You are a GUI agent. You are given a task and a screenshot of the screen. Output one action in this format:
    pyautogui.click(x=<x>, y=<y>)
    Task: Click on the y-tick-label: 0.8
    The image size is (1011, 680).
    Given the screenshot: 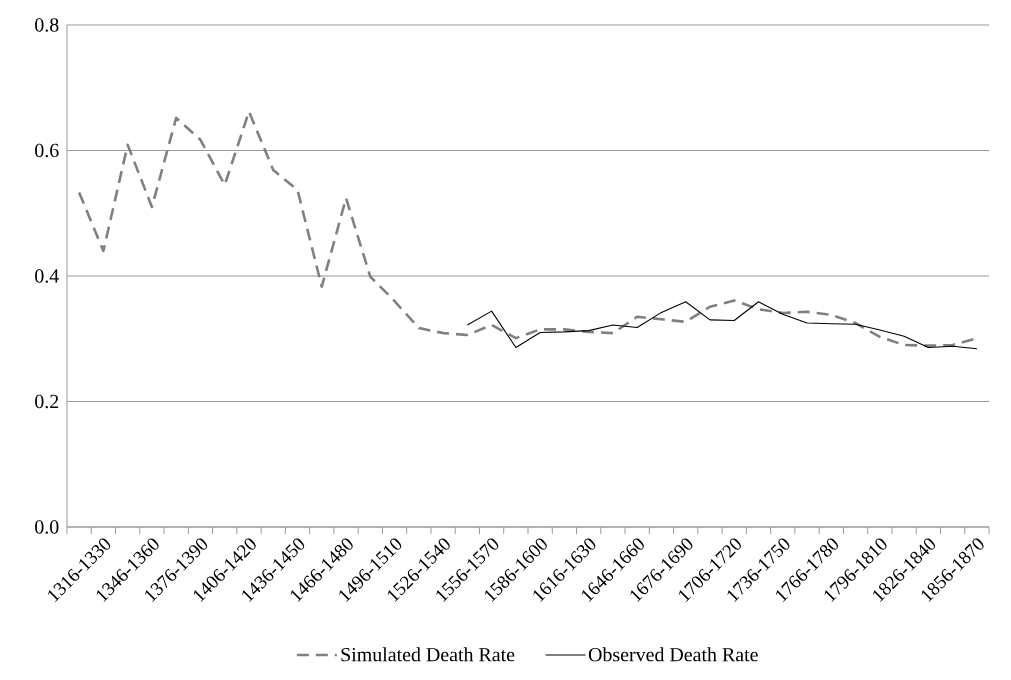 What is the action you would take?
    pyautogui.click(x=47, y=25)
    